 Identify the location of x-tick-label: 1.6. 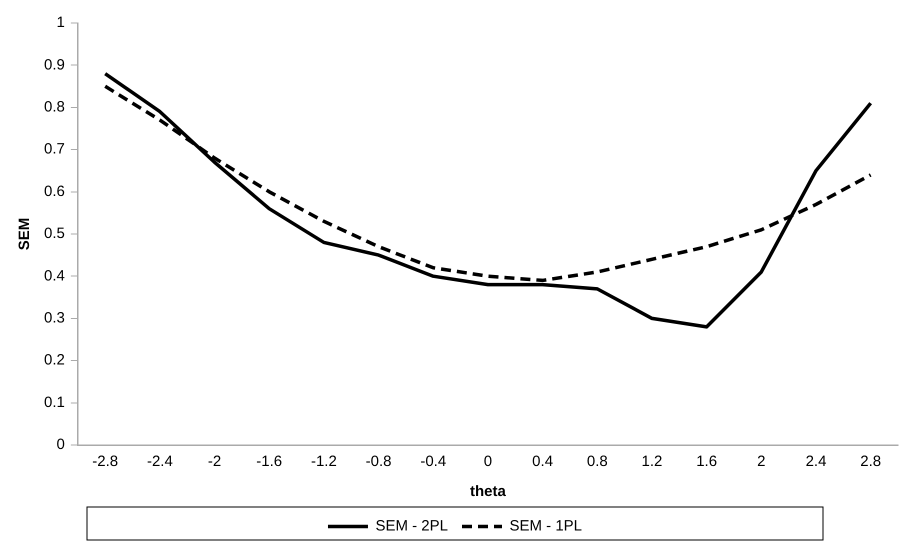
(707, 461).